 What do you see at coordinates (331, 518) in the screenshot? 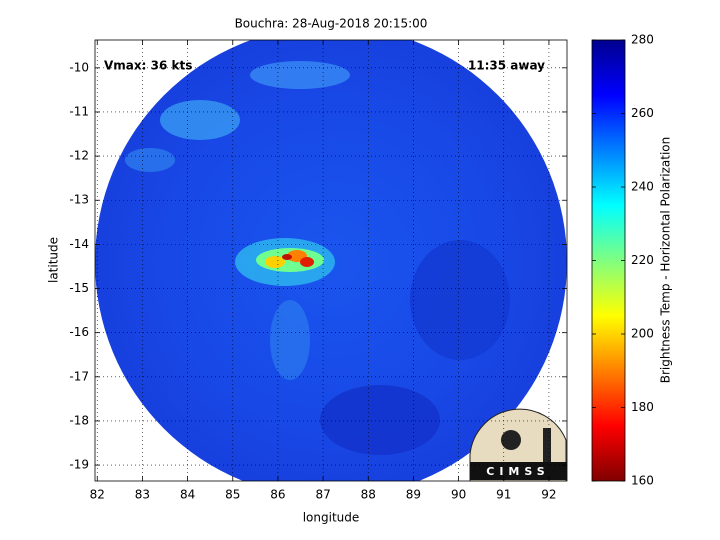
I see `x-axis-label: longitude` at bounding box center [331, 518].